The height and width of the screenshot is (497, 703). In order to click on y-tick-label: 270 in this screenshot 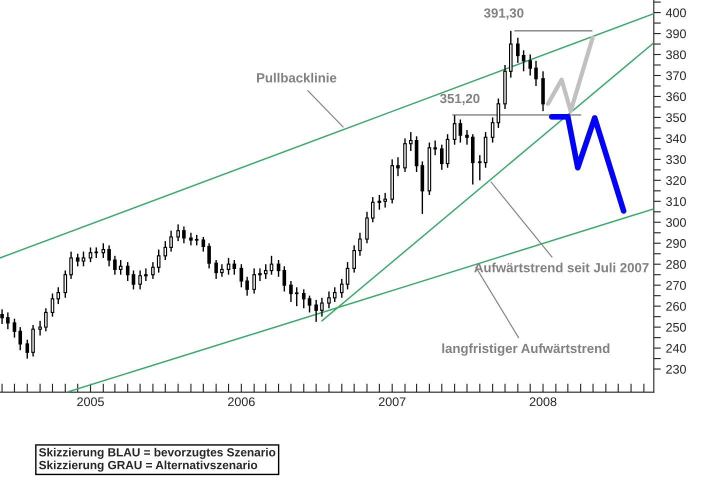, I will do `click(676, 285)`.